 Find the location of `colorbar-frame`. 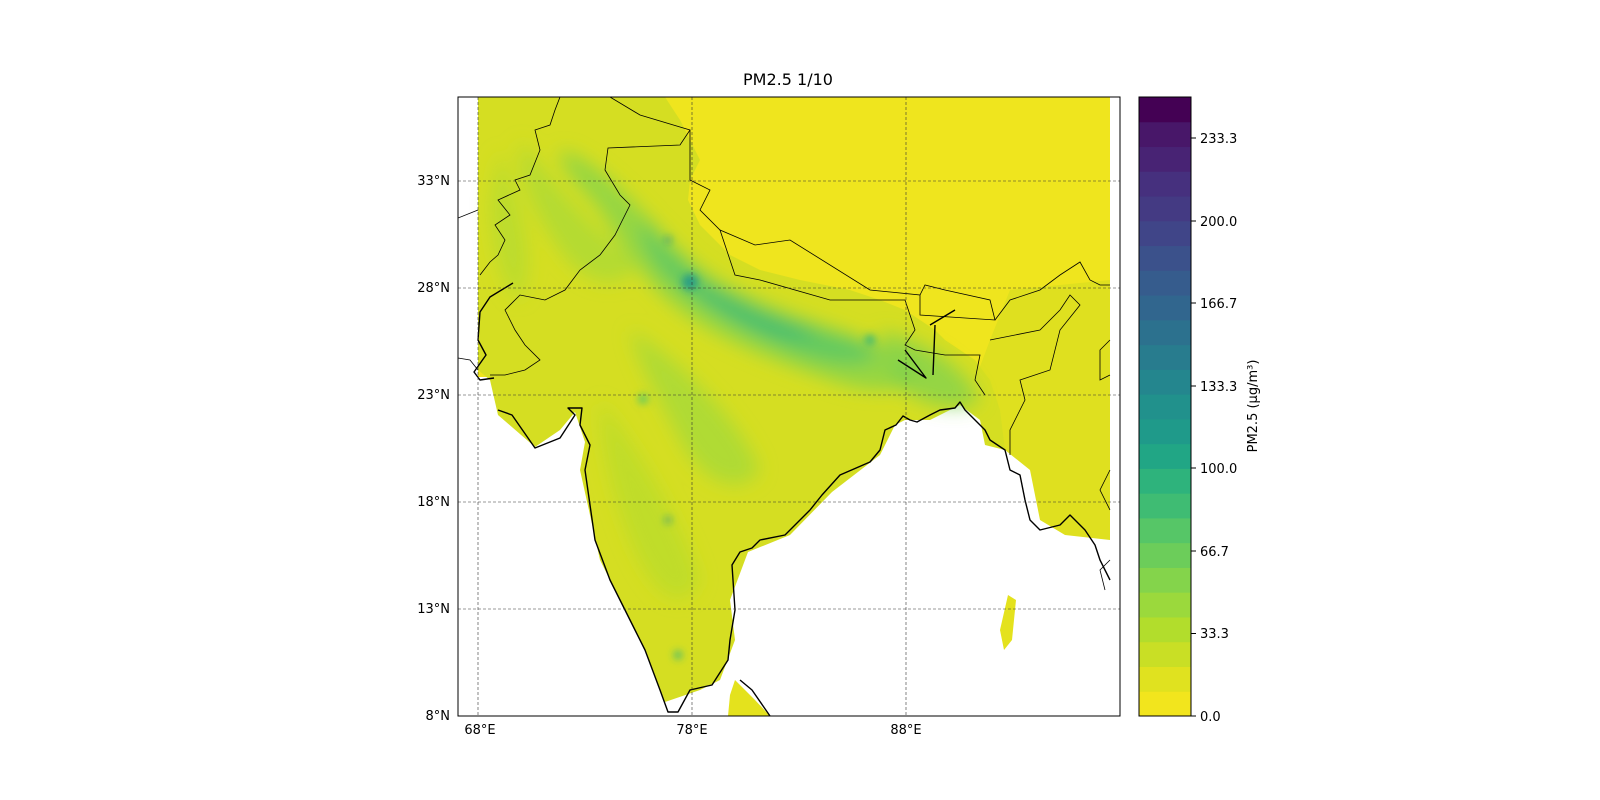

colorbar-frame is located at coordinates (1165, 406).